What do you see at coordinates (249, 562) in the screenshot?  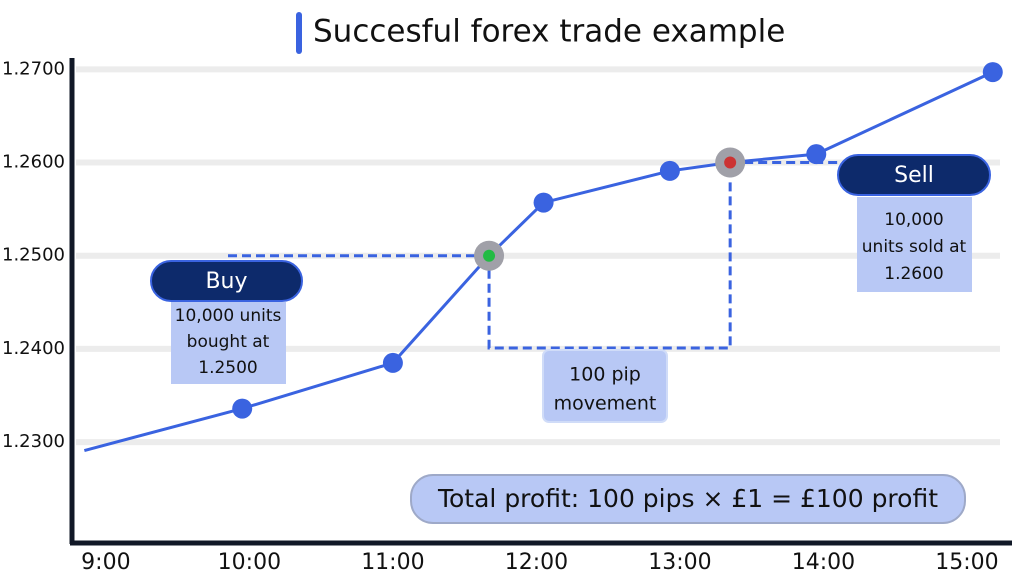 I see `x-tick-label: 10:00` at bounding box center [249, 562].